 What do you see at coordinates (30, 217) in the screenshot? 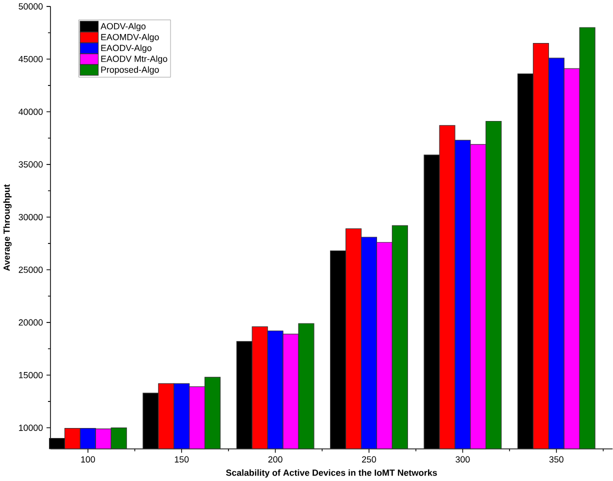
I see `y-tick-label: 30000` at bounding box center [30, 217].